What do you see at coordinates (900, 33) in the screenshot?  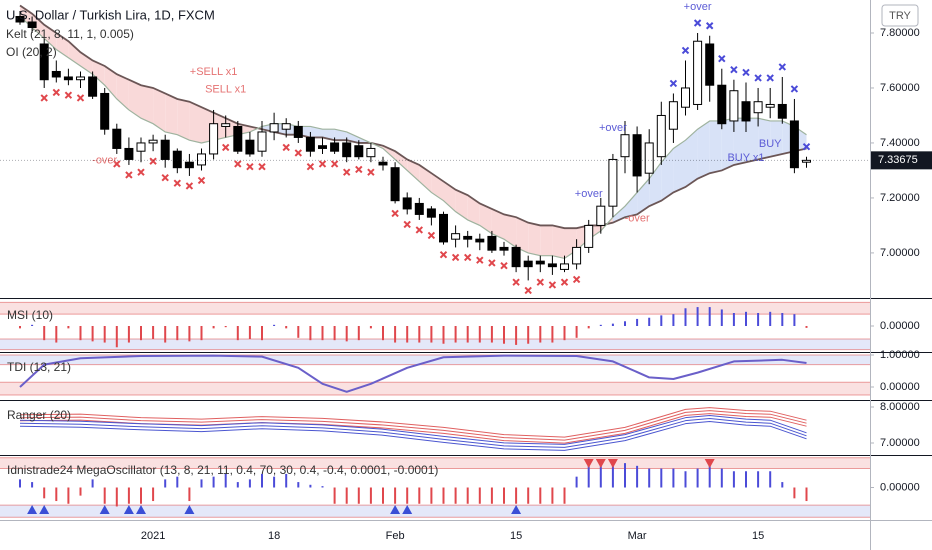 I see `y-tick-label: 7.80000` at bounding box center [900, 33].